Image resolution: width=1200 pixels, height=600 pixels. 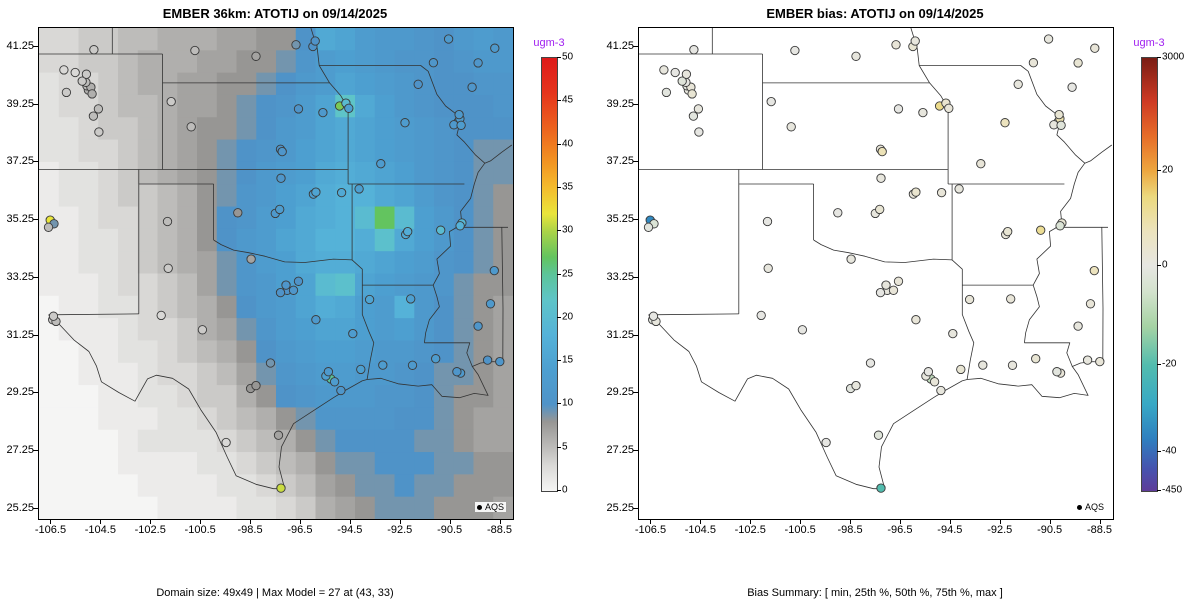 What do you see at coordinates (400, 530) in the screenshot?
I see `x-tick-label: -92.5` at bounding box center [400, 530].